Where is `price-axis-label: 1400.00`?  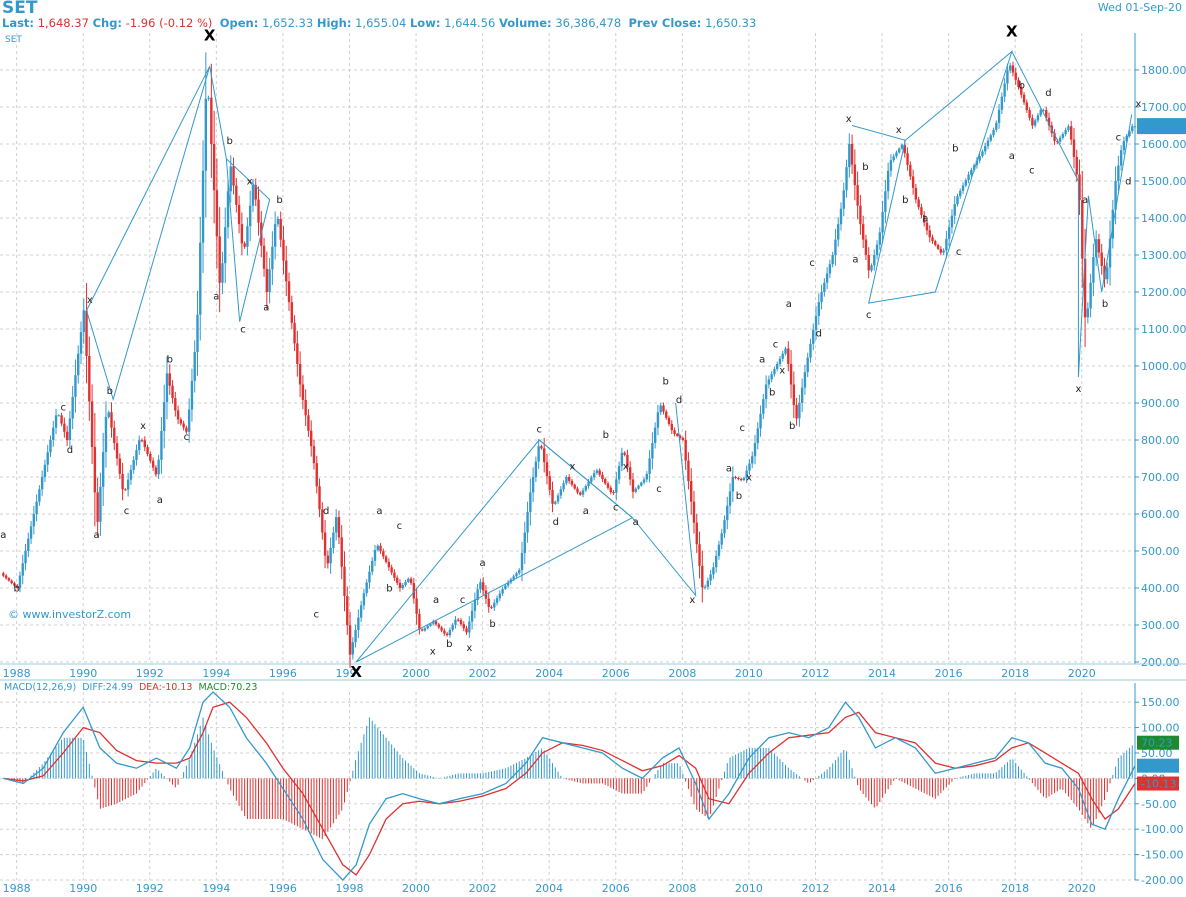 price-axis-label: 1400.00 is located at coordinates (1163, 218).